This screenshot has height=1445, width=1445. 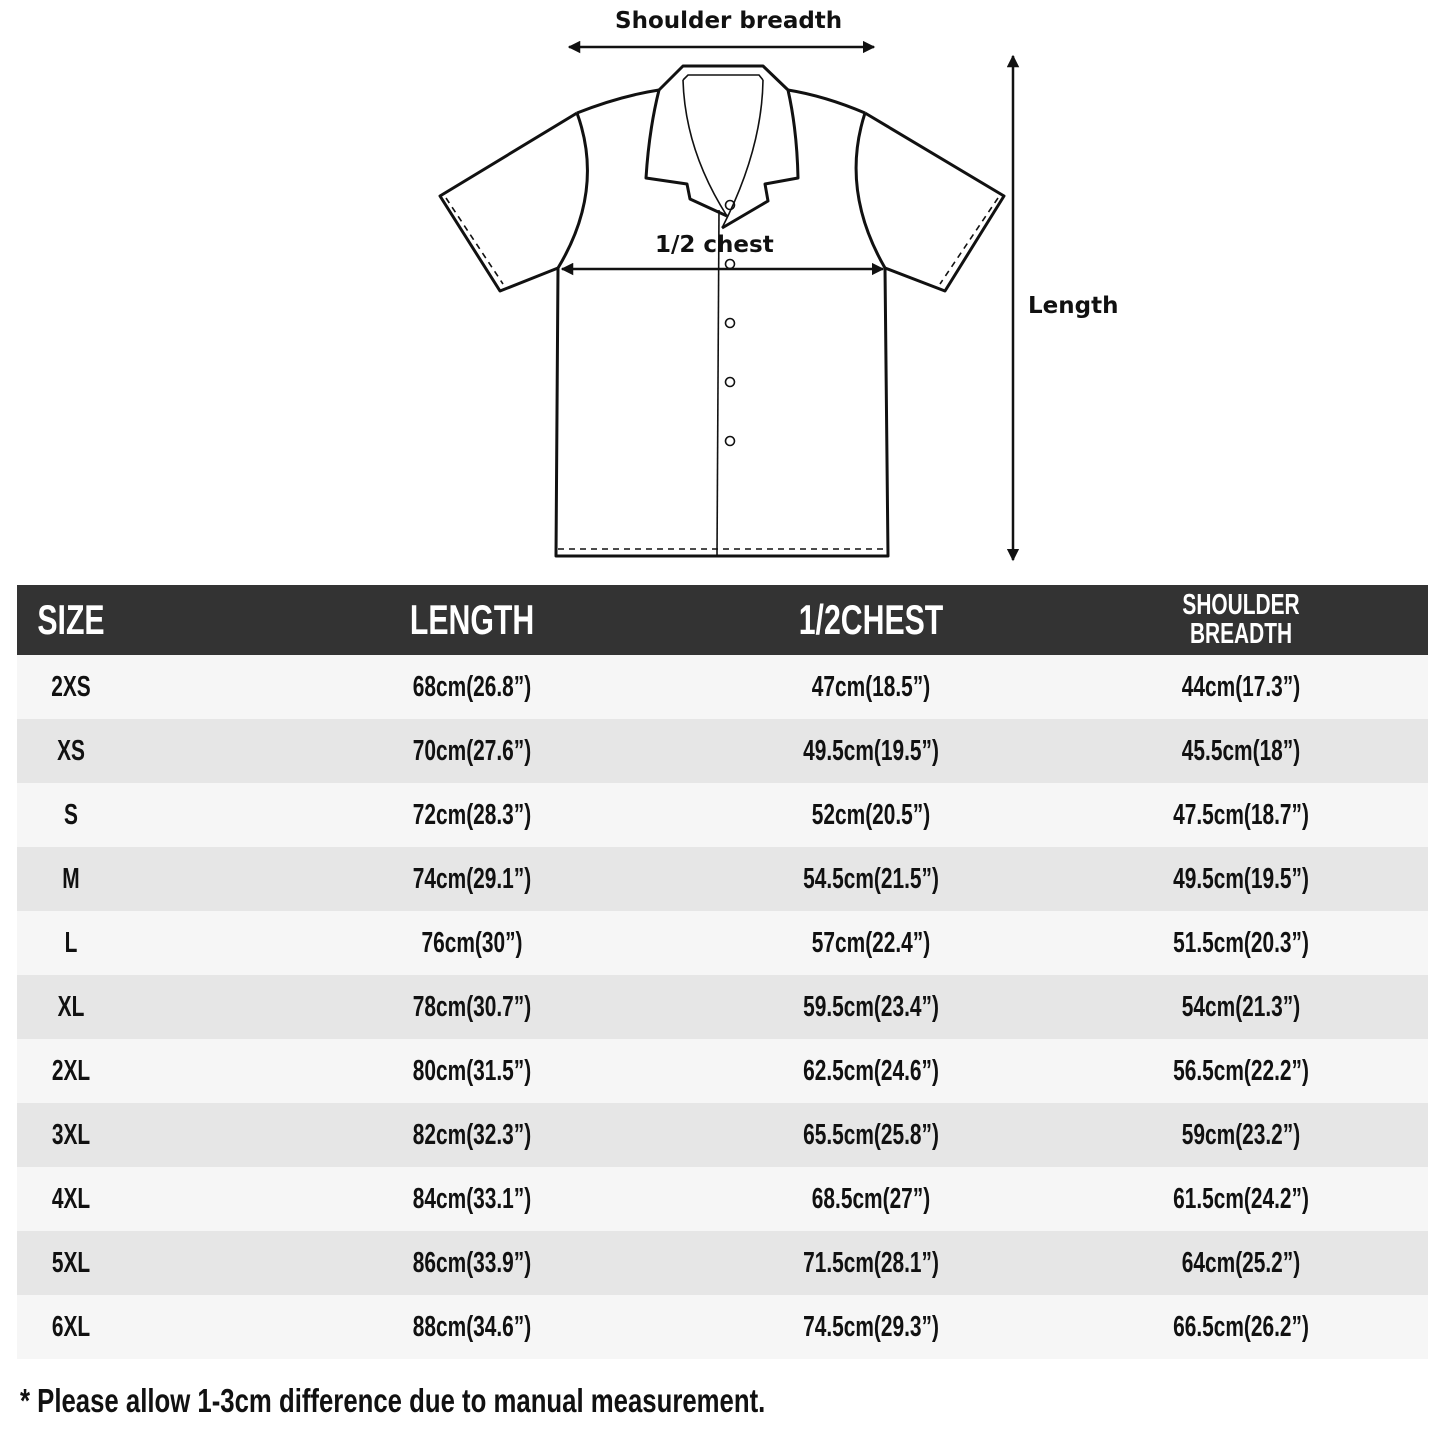 What do you see at coordinates (871, 878) in the screenshot?
I see `cell-chest: 54.5cm(21.5”)` at bounding box center [871, 878].